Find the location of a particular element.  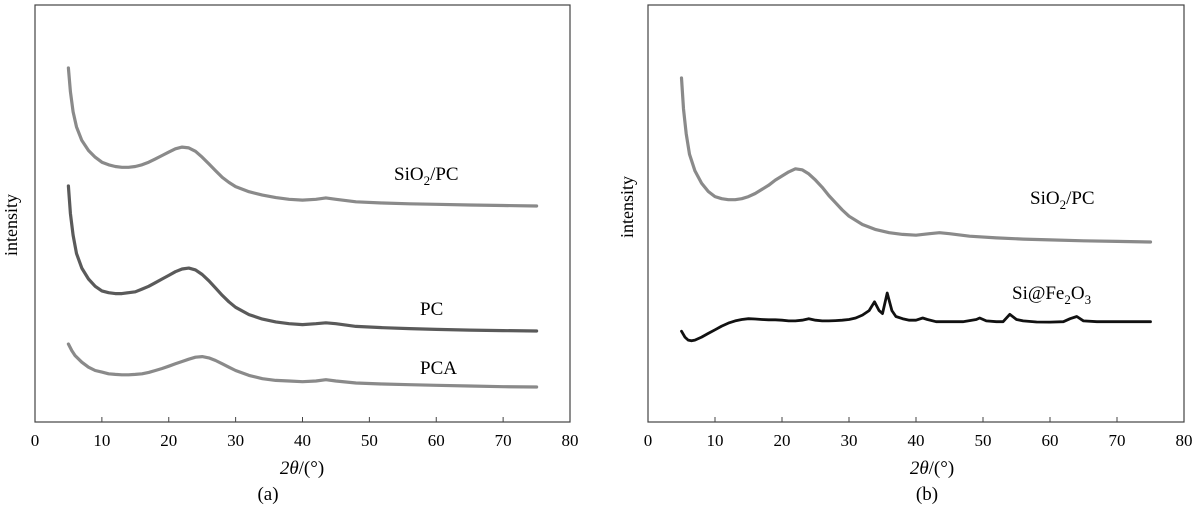

line-sio2-pc-b is located at coordinates (916, 160).